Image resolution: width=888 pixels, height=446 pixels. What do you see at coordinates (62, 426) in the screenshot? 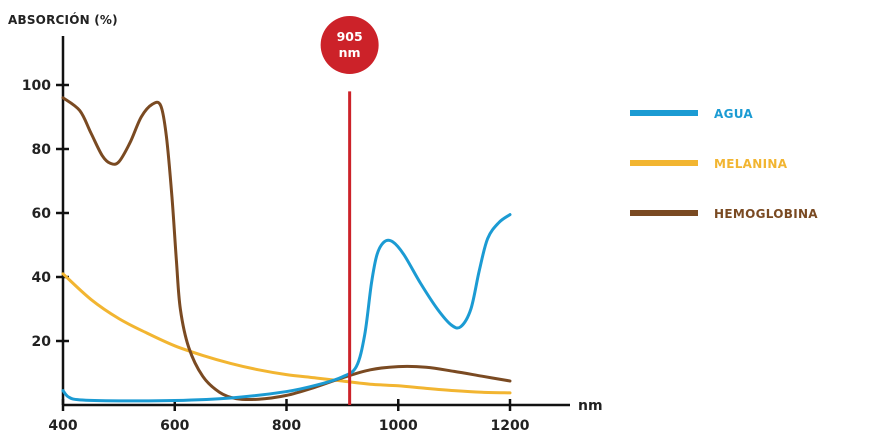
I see `x-tick-label: 400` at bounding box center [62, 426].